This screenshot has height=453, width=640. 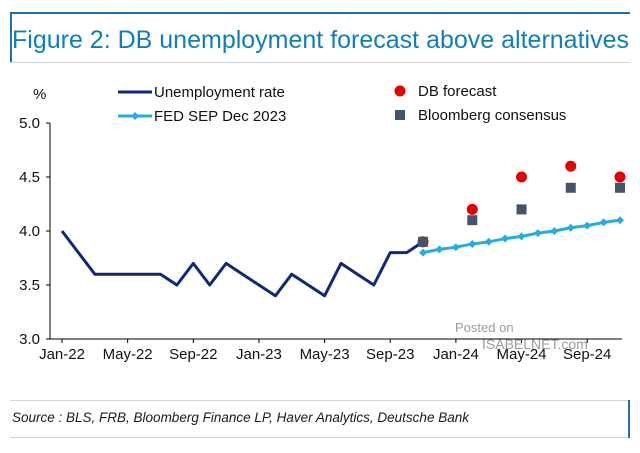 I want to click on legend-label-db: DB forecast, so click(x=457, y=91).